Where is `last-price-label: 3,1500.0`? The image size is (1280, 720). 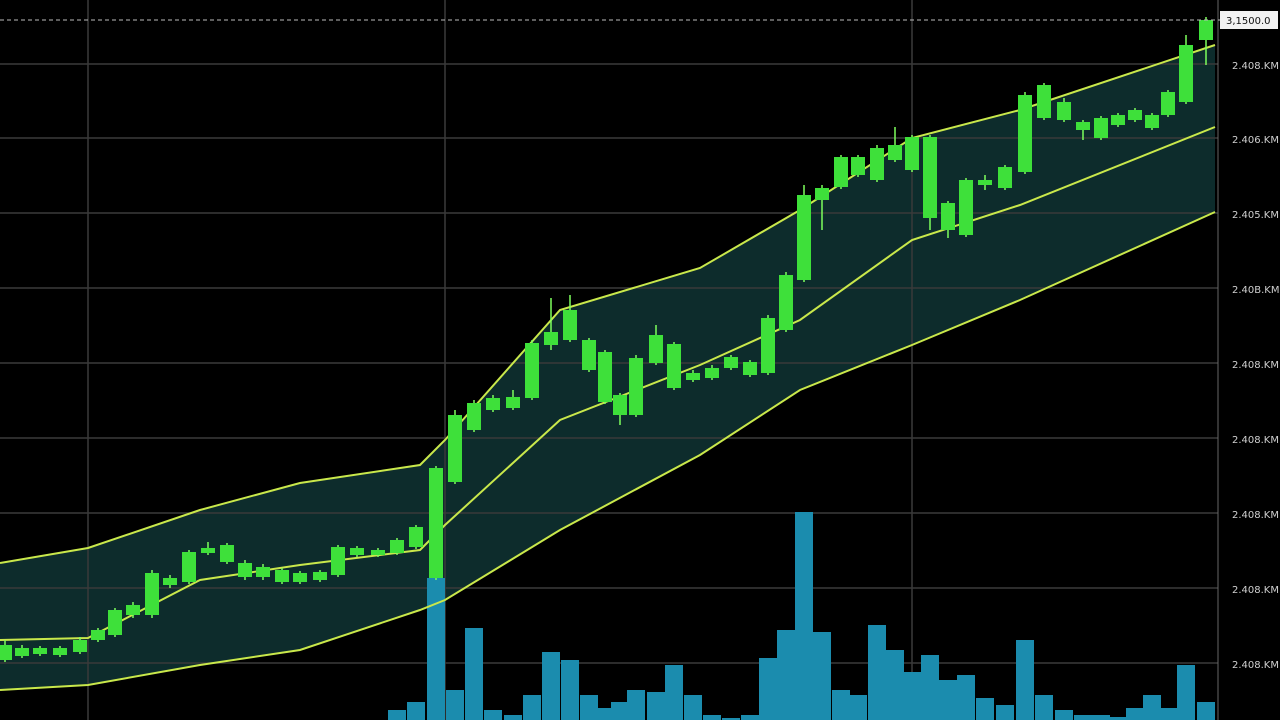
last-price-label: 3,1500.0 is located at coordinates (1248, 21).